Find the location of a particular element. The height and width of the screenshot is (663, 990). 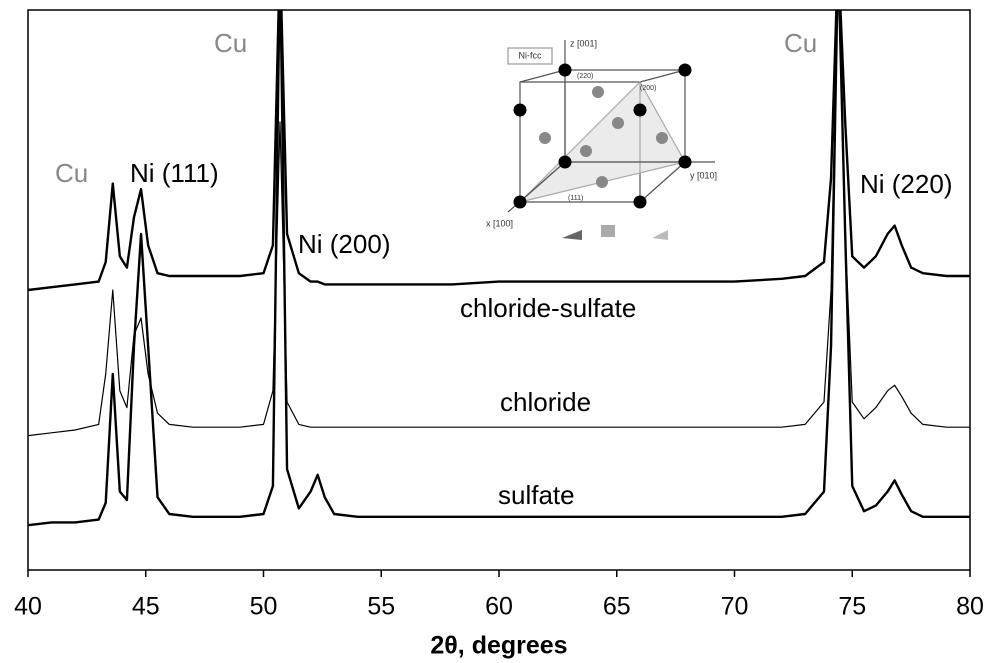

inset-axis-label: z [001] is located at coordinates (583, 43).